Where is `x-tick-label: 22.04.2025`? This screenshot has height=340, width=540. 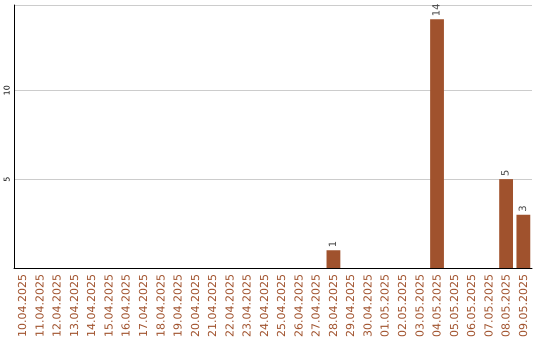
x-tick-label: 22.04.2025 is located at coordinates (229, 306).